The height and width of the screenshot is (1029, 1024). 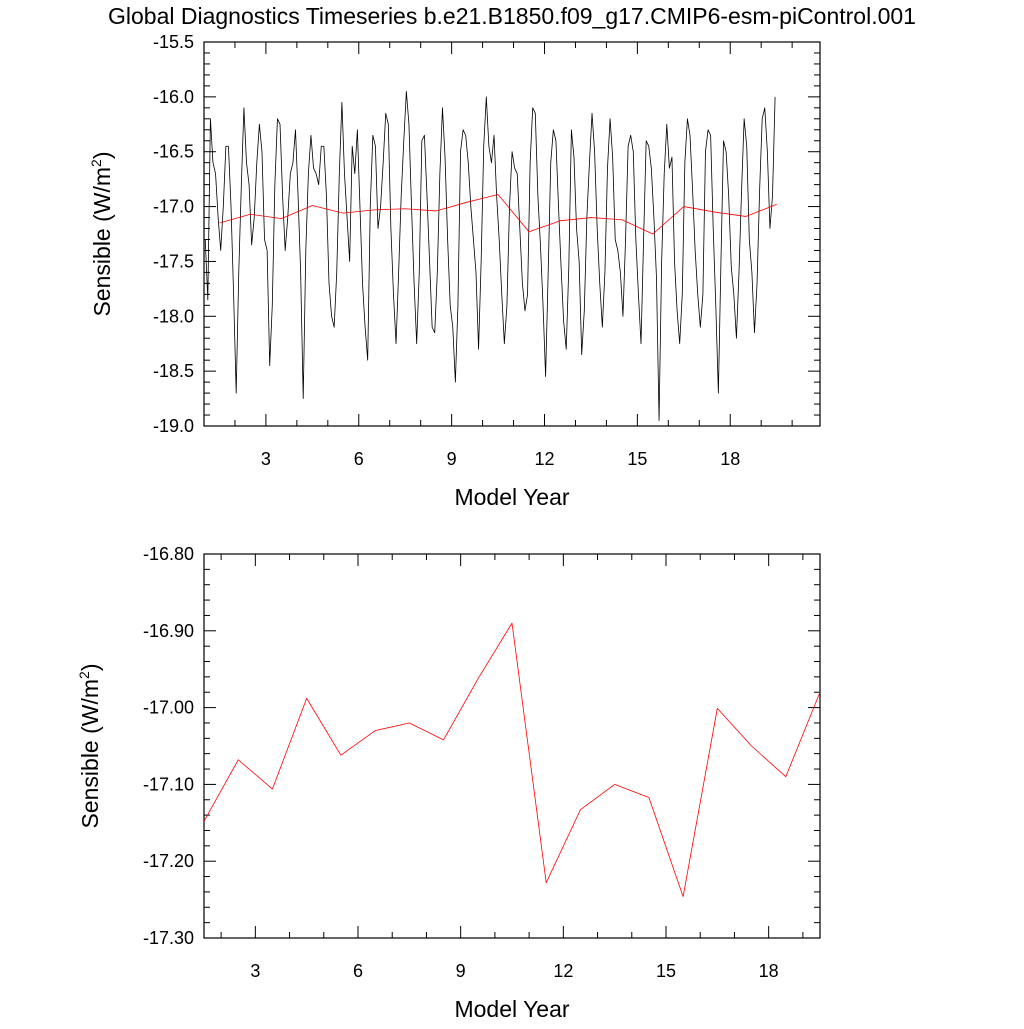 What do you see at coordinates (498, 214) in the screenshot?
I see `annual-mean-series-line` at bounding box center [498, 214].